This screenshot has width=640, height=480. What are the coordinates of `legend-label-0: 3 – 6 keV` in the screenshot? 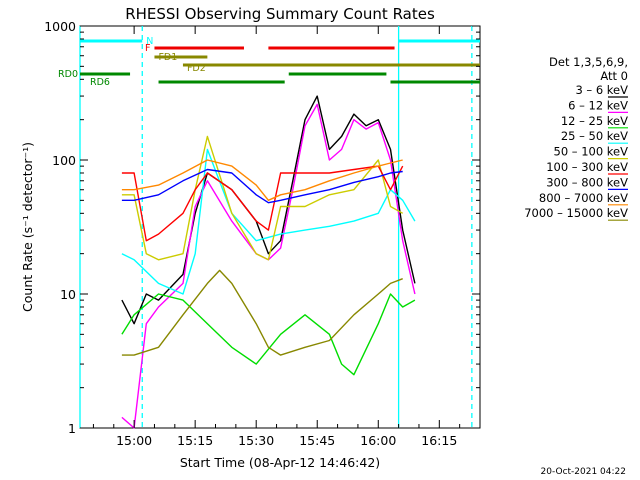 It's located at (601, 90).